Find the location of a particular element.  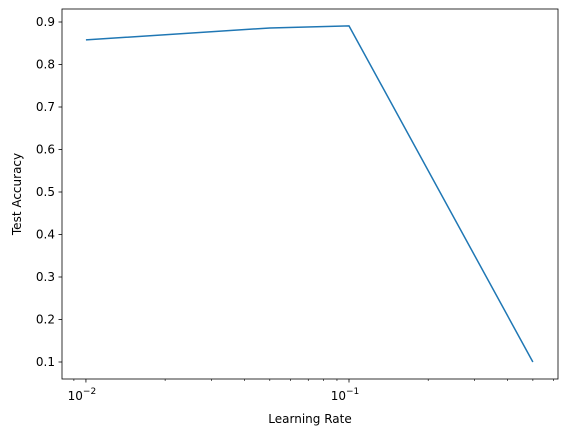

y-tick-label: 0.9 is located at coordinates (45, 22).